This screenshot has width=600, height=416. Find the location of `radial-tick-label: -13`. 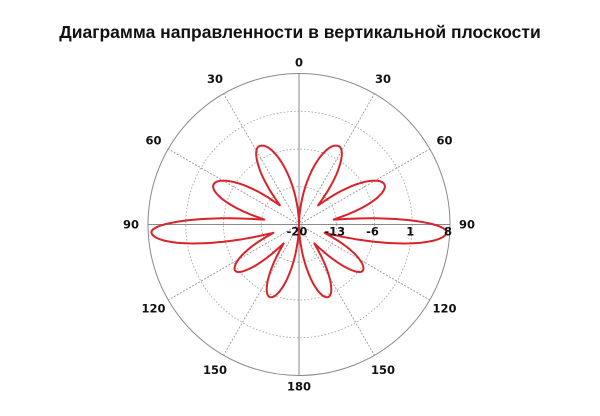

radial-tick-label: -13 is located at coordinates (334, 232).